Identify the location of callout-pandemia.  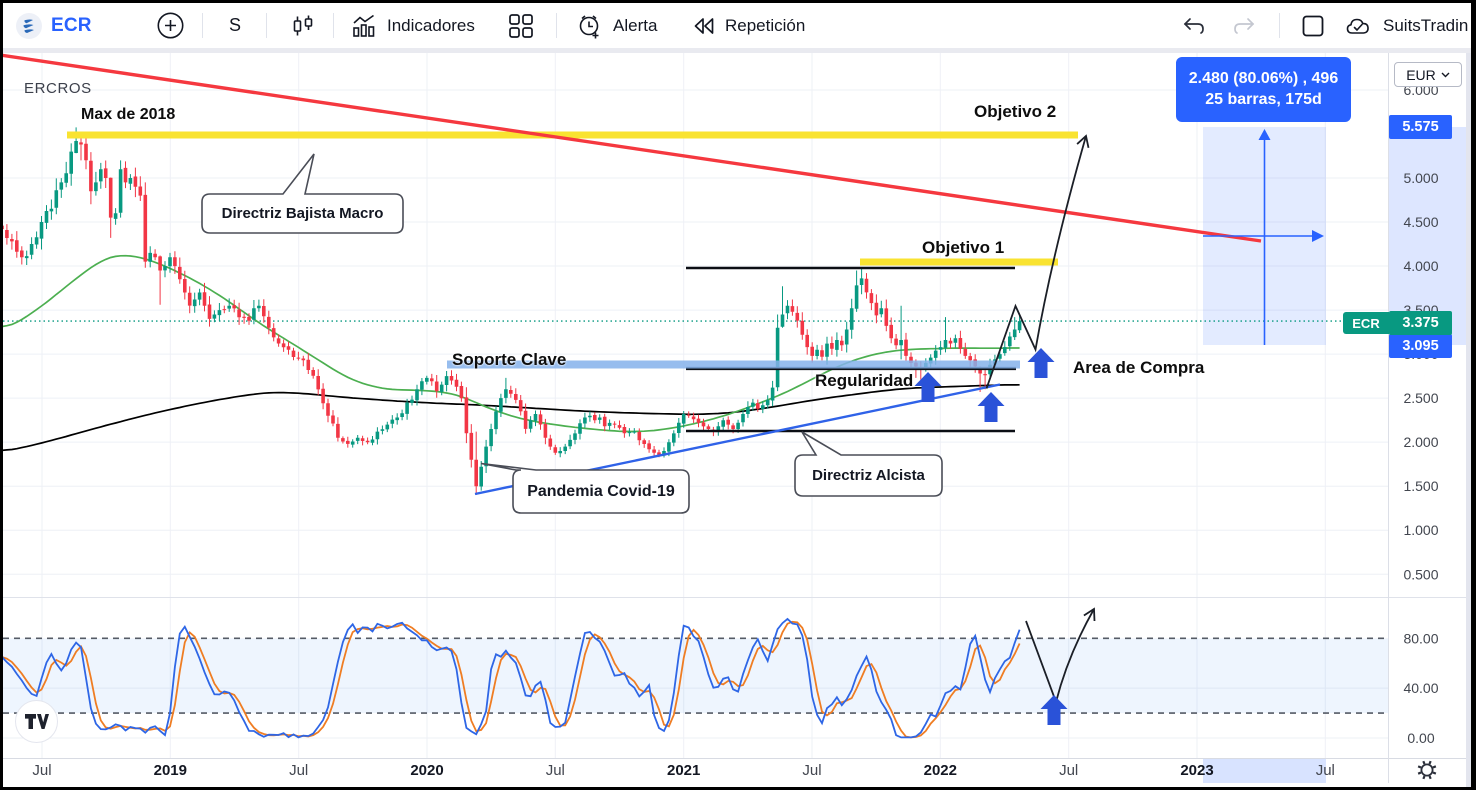
(585, 488).